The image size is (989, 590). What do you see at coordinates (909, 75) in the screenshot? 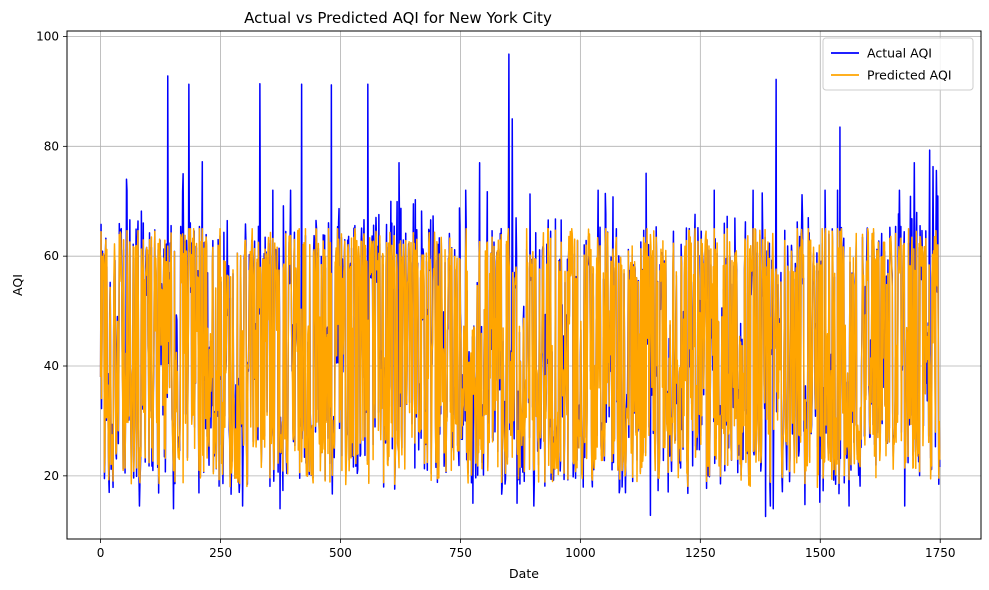
I see `legend-label: Predicted AQI` at bounding box center [909, 75].